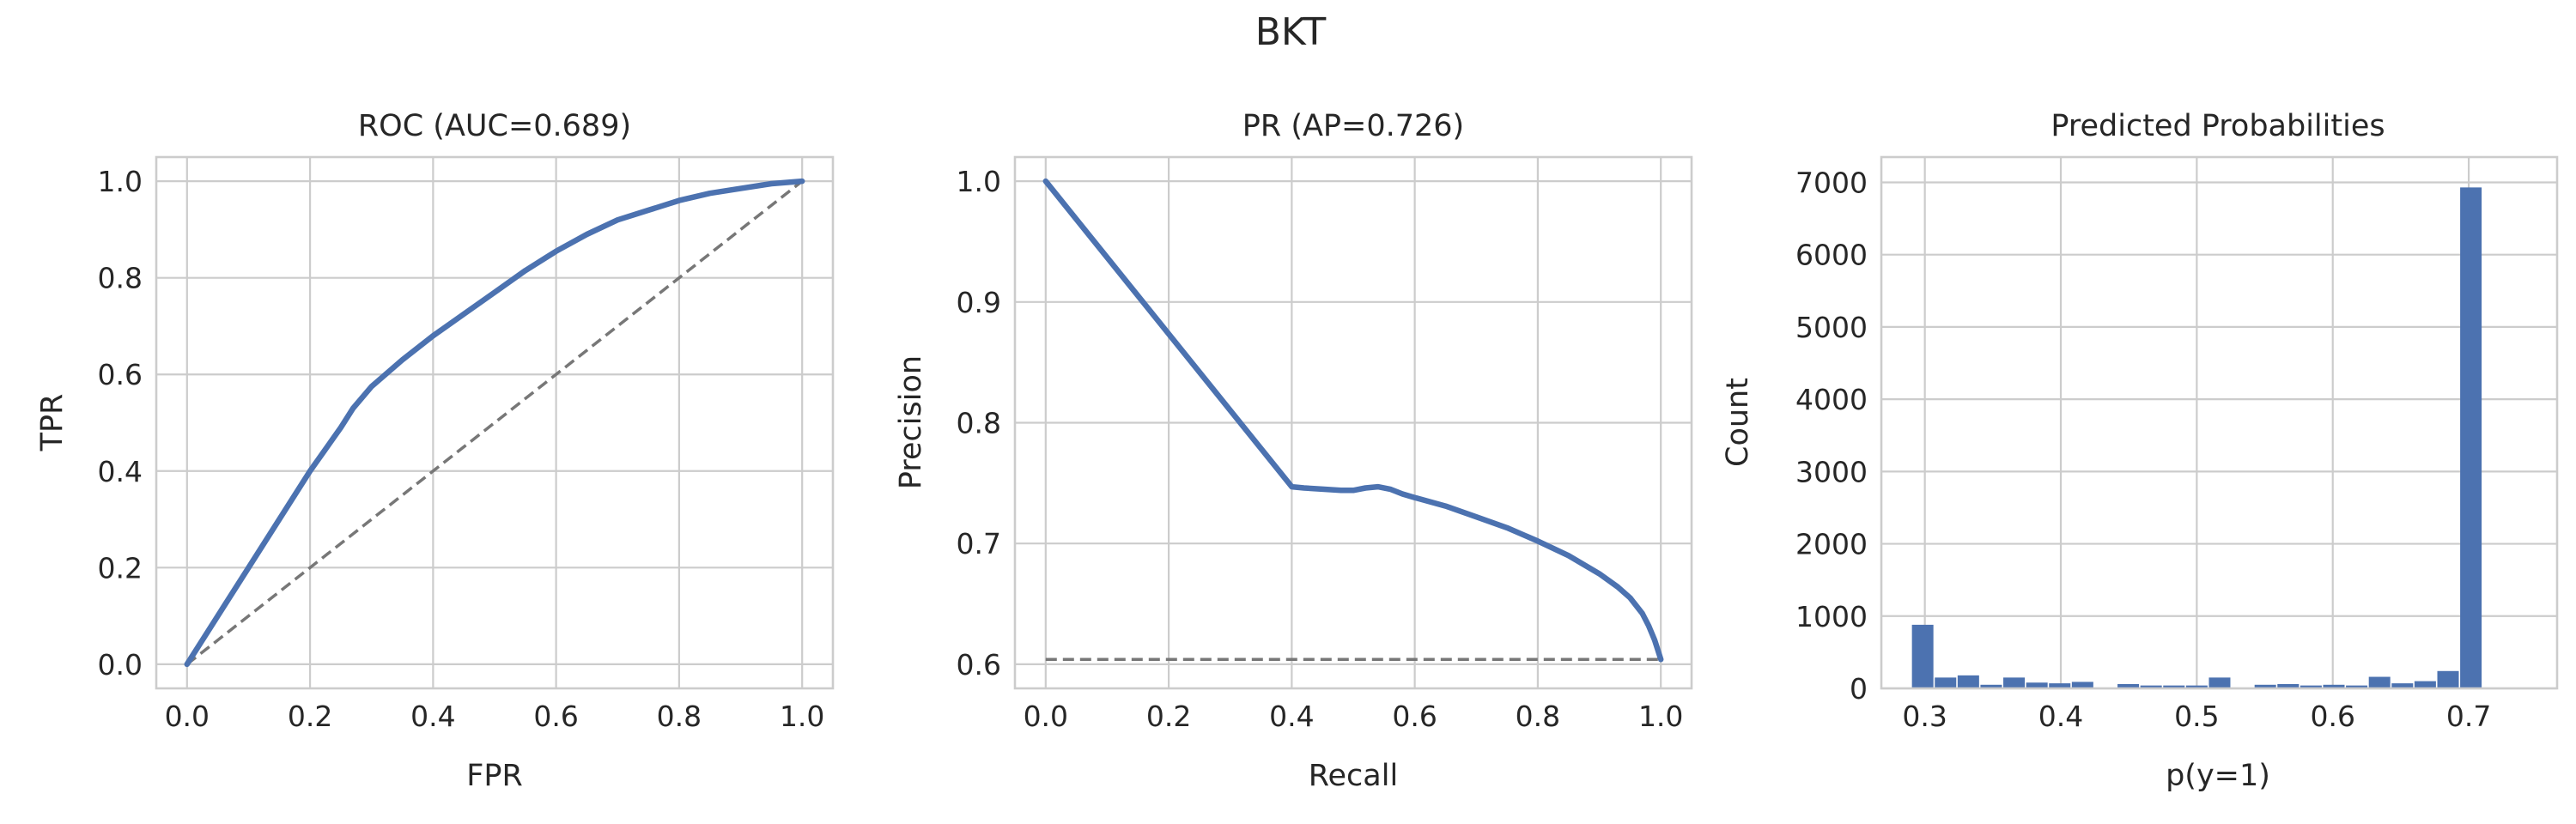 The image size is (2576, 824). I want to click on pr-xtick-label: 0.2, so click(1169, 716).